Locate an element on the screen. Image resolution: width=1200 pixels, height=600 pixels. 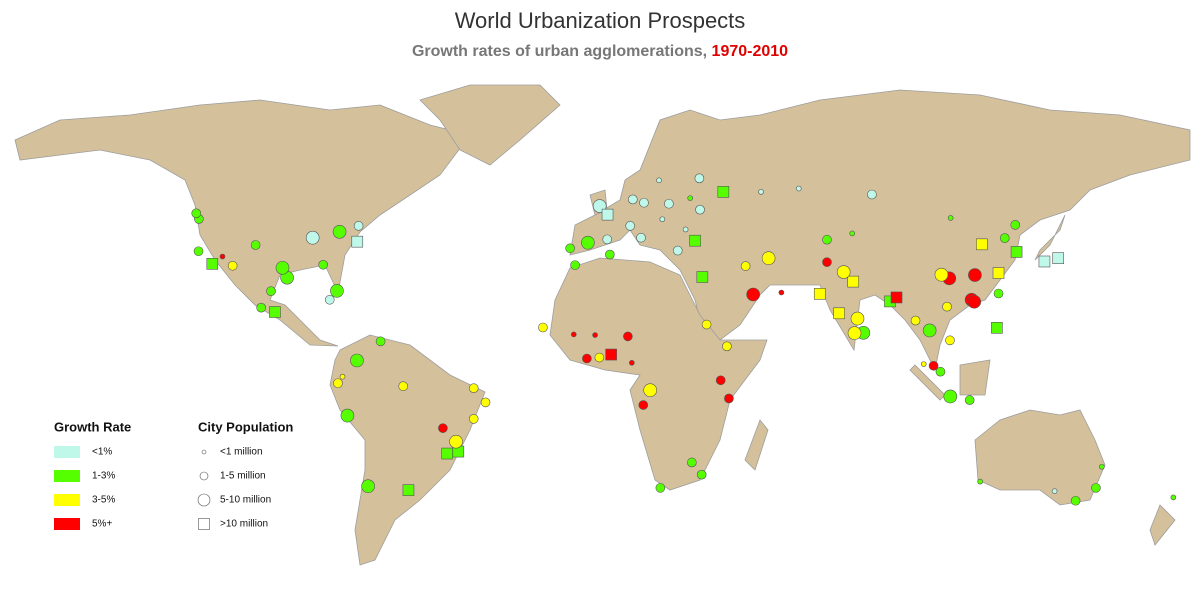
borneo is located at coordinates (975, 377).